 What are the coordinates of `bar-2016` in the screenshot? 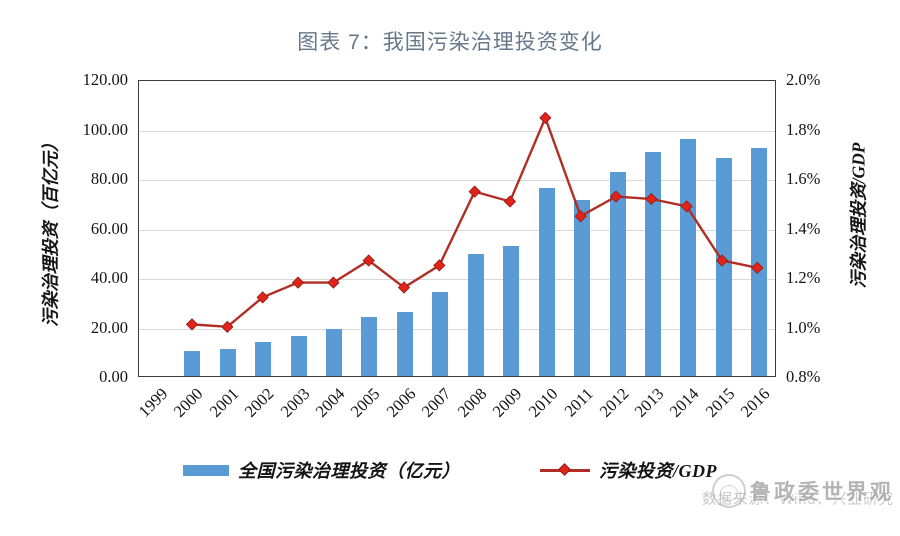 It's located at (759, 261).